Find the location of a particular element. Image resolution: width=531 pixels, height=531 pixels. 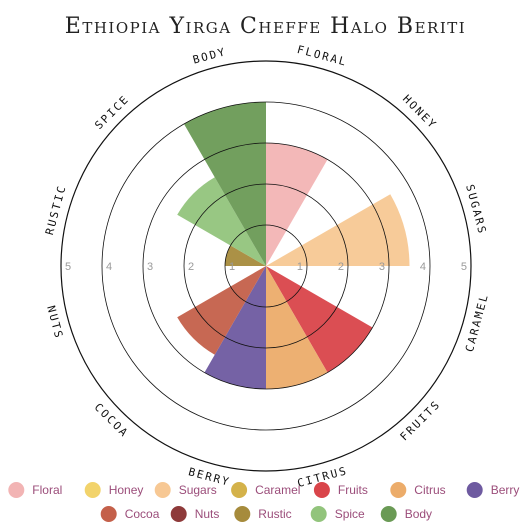

category-label-body: BODY is located at coordinates (209, 55).